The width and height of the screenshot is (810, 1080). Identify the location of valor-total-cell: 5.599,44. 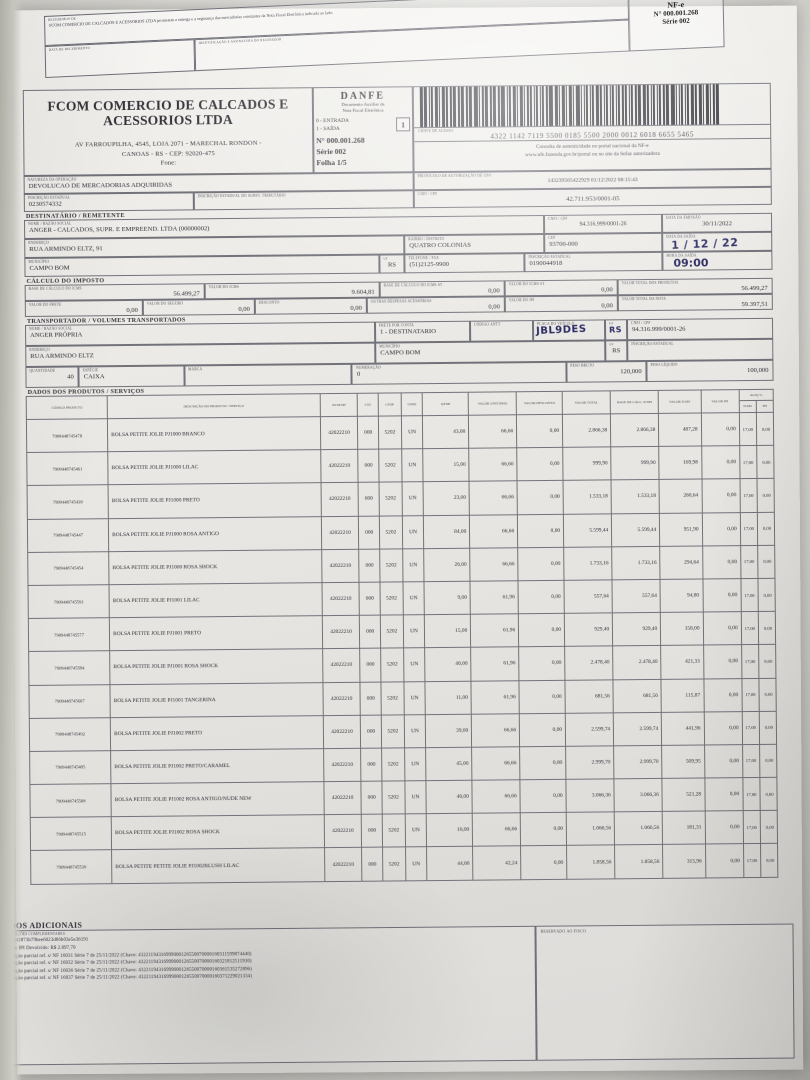
(587, 530).